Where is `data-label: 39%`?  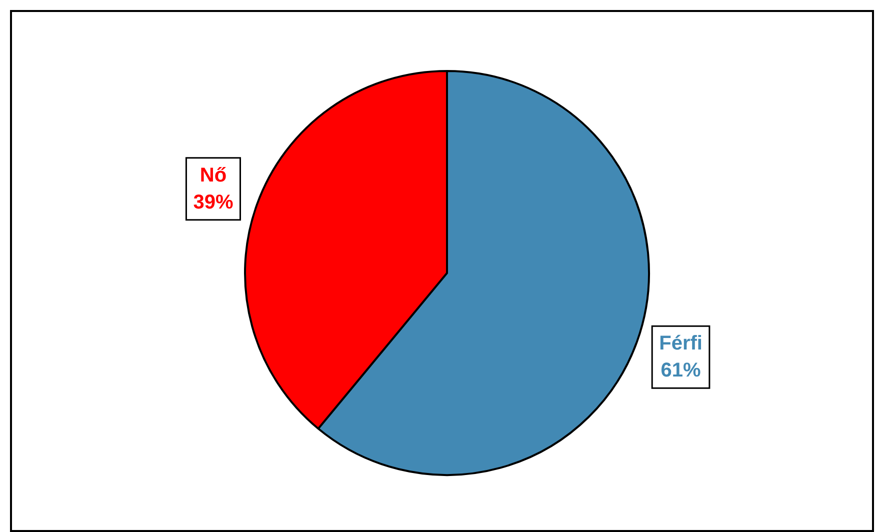 data-label: 39% is located at coordinates (213, 202).